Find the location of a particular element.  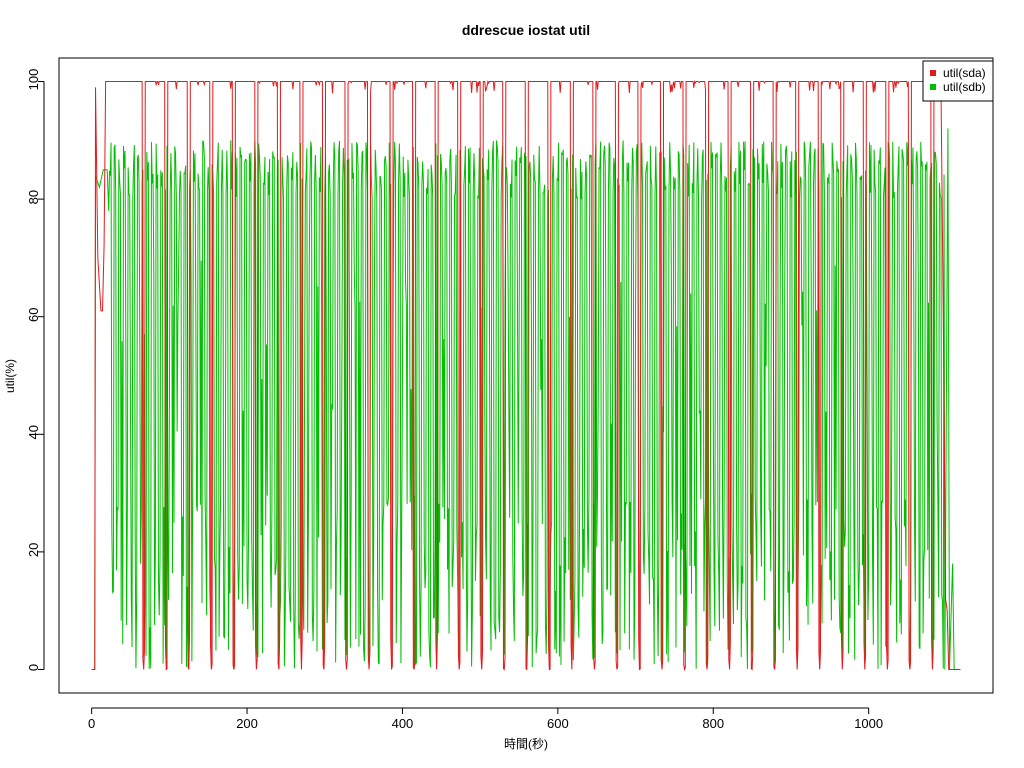

x-tick-label: 800 is located at coordinates (713, 723).